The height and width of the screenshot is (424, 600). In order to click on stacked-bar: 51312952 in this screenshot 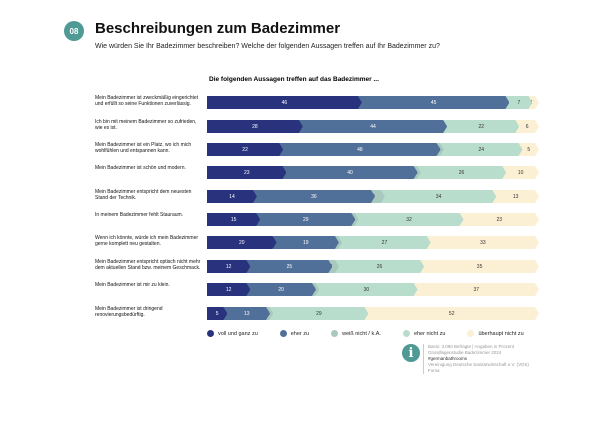, I will do `click(371, 313)`.